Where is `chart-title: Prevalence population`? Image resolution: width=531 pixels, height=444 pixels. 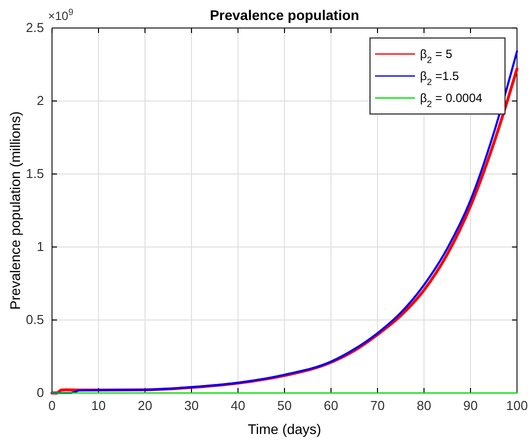
chart-title: Prevalence population is located at coordinates (285, 15).